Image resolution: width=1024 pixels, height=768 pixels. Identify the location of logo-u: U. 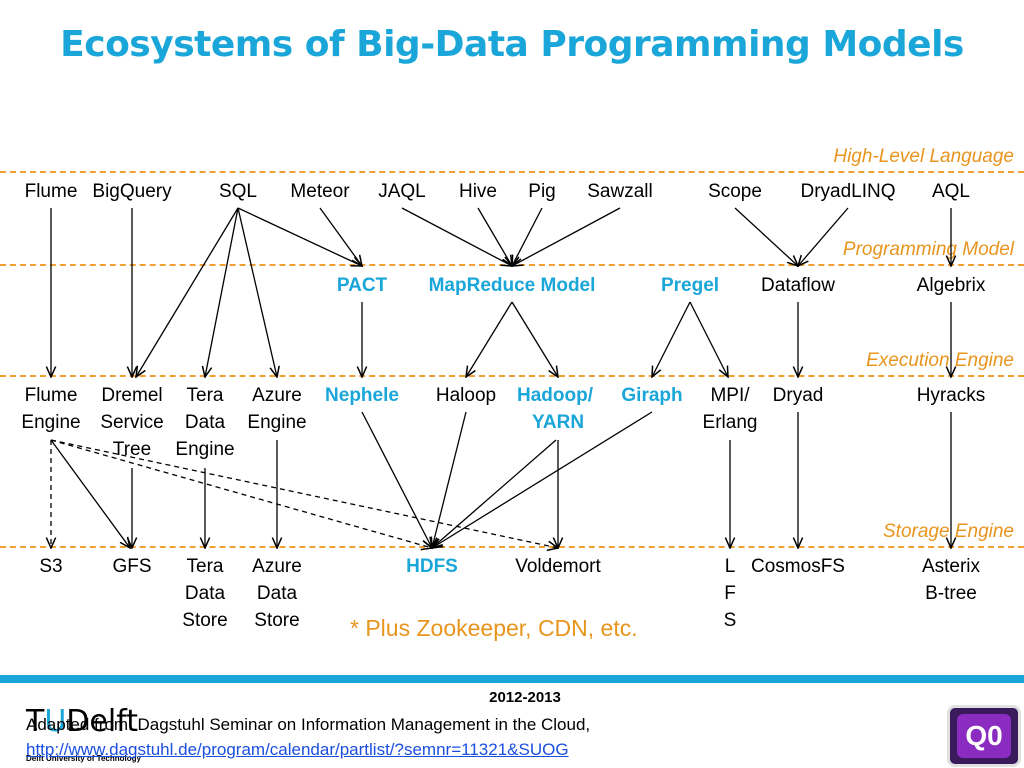
(55, 721).